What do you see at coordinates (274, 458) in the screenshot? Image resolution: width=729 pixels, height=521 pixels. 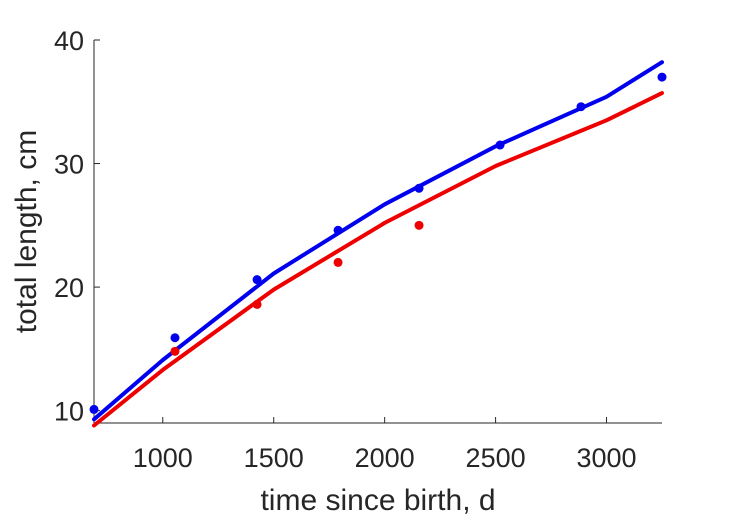 I see `x-tick-label: 1500` at bounding box center [274, 458].